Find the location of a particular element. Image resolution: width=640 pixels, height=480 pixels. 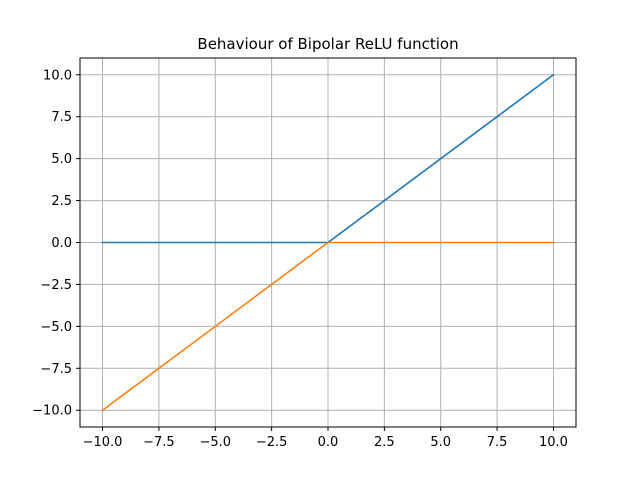

x-tick-label: 10.0 is located at coordinates (553, 442).